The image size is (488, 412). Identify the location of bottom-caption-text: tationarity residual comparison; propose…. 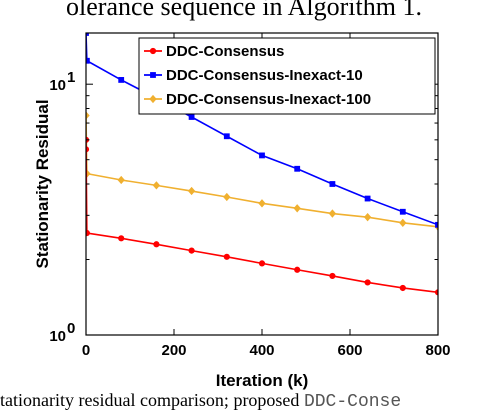
(152, 400).